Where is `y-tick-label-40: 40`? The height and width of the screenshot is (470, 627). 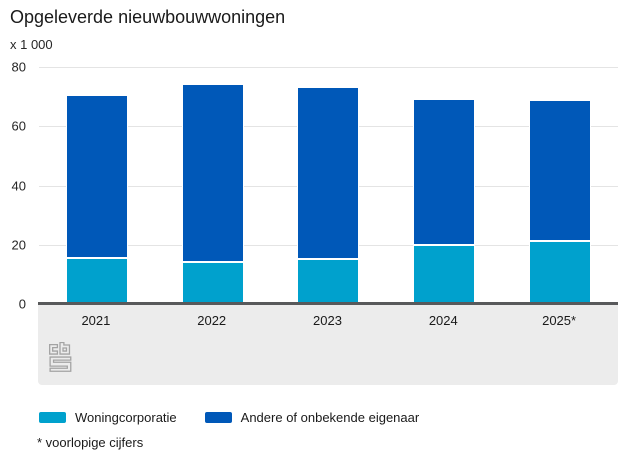 y-tick-label-40: 40 is located at coordinates (18, 185).